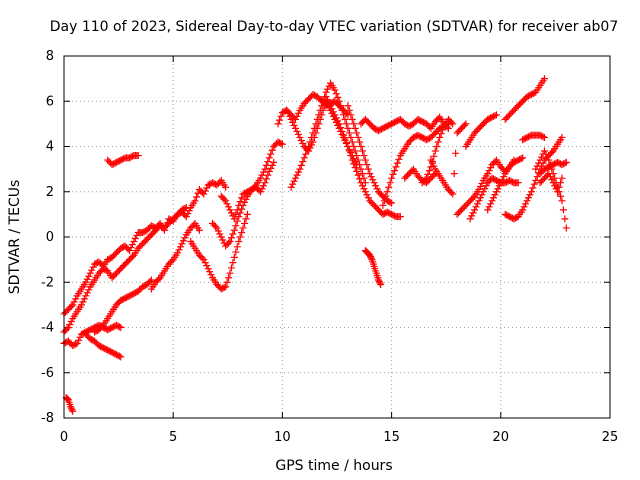 The image size is (640, 480). I want to click on y-tick-label: -6, so click(47, 373).